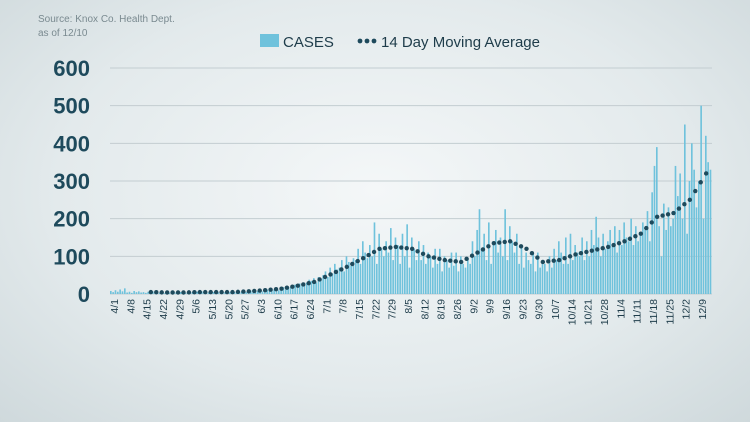  I want to click on y-tick-label: 100, so click(71, 256).